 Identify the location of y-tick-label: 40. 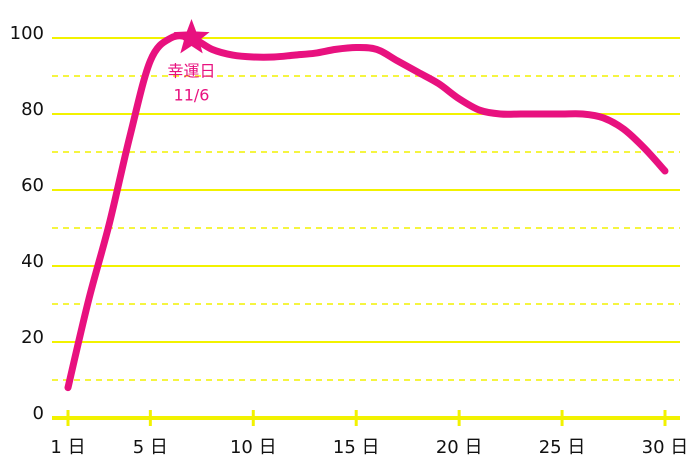
(32, 261).